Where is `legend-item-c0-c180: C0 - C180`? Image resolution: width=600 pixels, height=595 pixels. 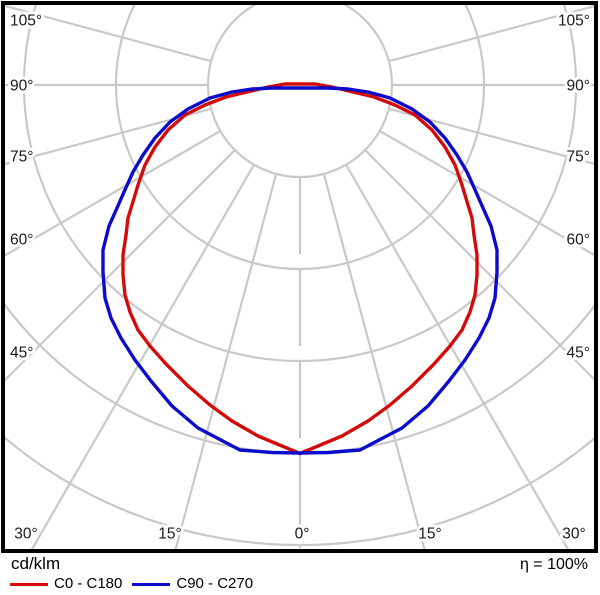 legend-item-c0-c180: C0 - C180 is located at coordinates (66, 584).